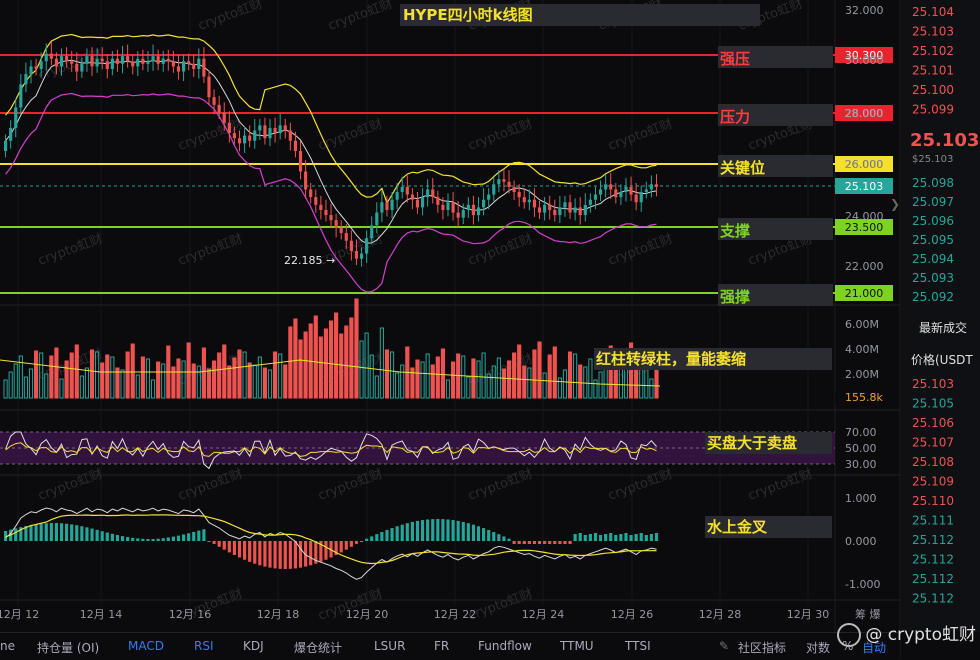 This screenshot has height=660, width=980. I want to click on toolbar-item-fr: FR, so click(442, 646).